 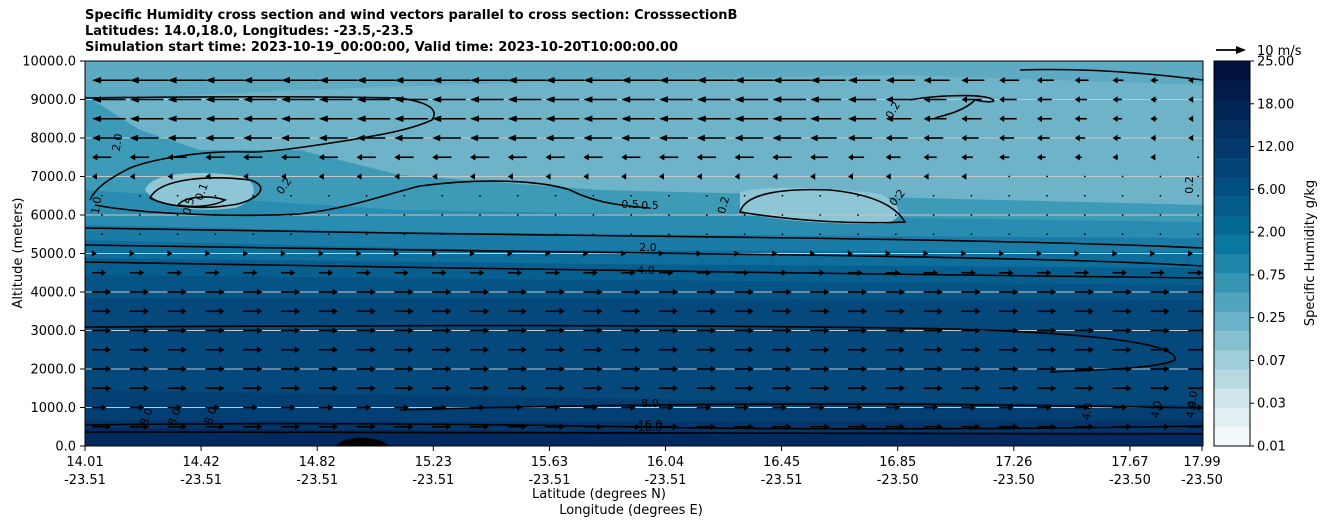 What do you see at coordinates (1201, 462) in the screenshot?
I see `x-tick-lat-10: 17.99` at bounding box center [1201, 462].